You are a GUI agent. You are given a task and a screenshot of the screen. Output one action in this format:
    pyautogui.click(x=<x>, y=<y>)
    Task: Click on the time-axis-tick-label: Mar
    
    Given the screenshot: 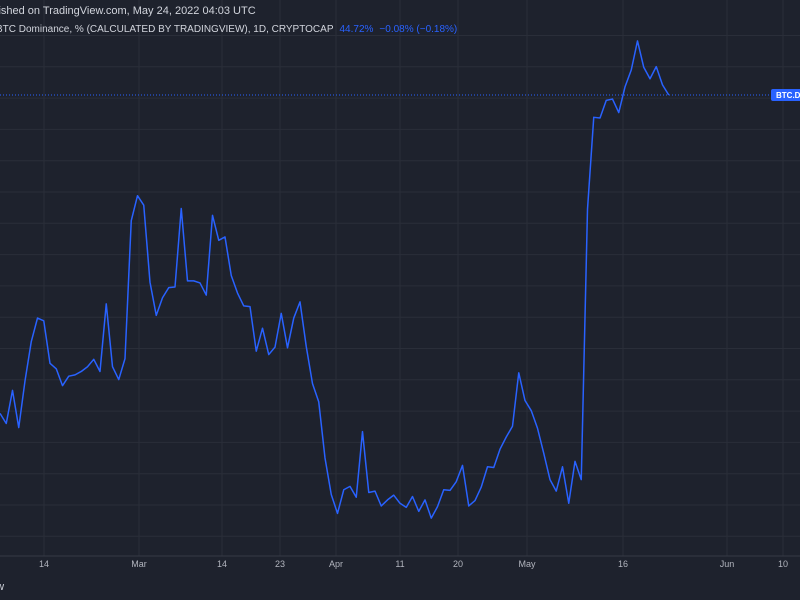 What is the action you would take?
    pyautogui.click(x=139, y=564)
    